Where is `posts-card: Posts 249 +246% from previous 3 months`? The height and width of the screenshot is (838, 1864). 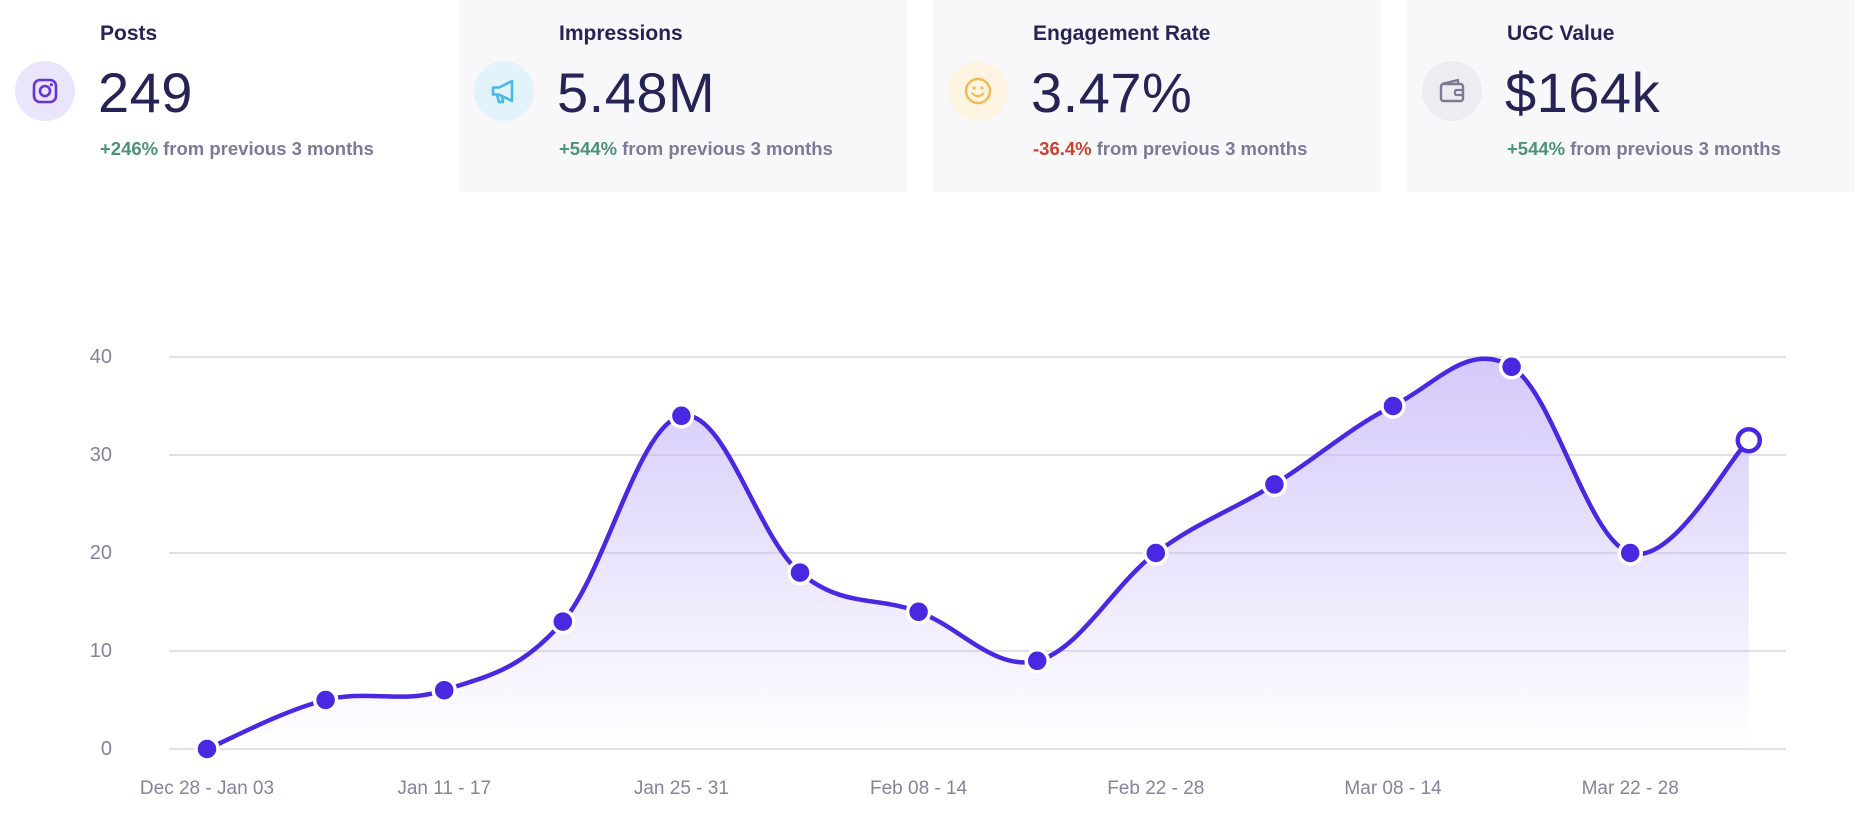 posts-card: Posts 249 +246% from previous 3 months is located at coordinates (224, 96).